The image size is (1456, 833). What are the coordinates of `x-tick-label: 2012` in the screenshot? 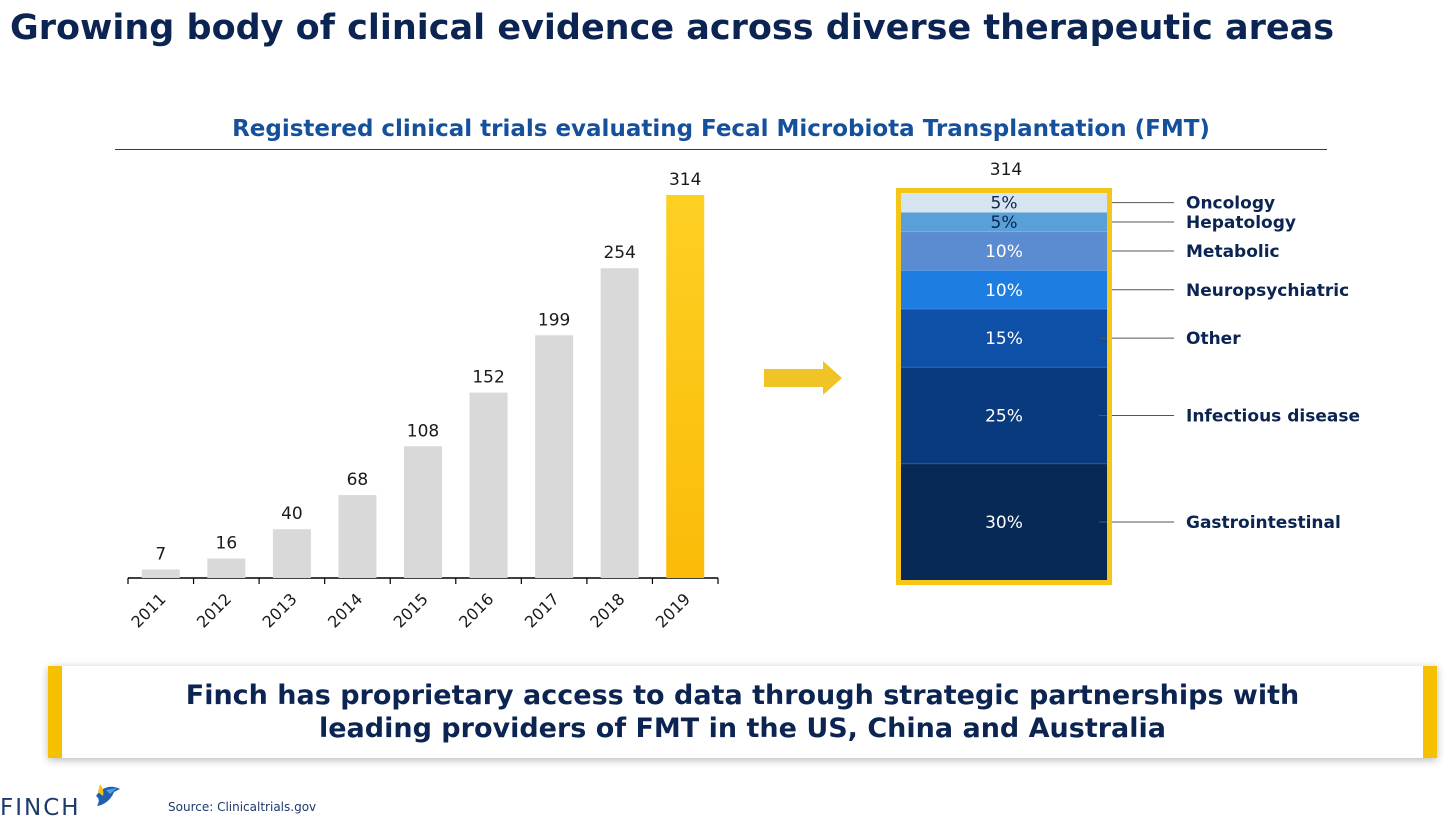 It's located at (214, 610).